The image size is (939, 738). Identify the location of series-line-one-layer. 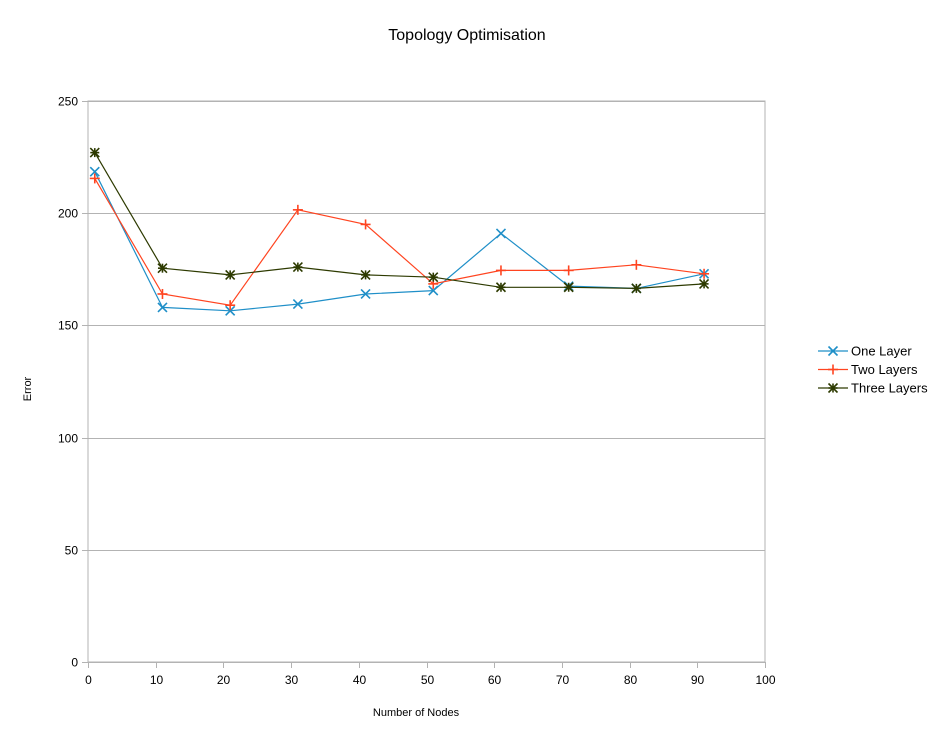
(399, 241).